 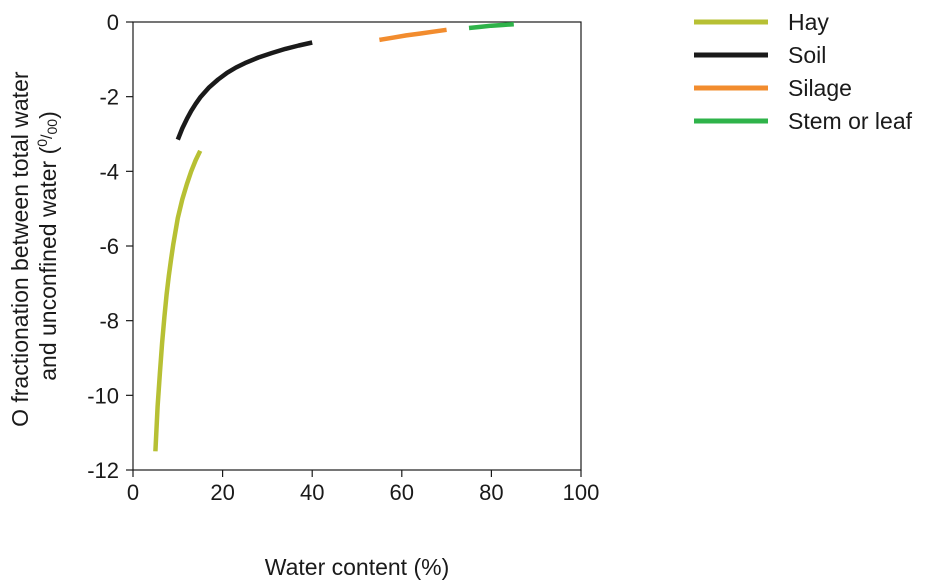 I want to click on y-axis-title-line2-suffix: ), so click(x=48, y=115).